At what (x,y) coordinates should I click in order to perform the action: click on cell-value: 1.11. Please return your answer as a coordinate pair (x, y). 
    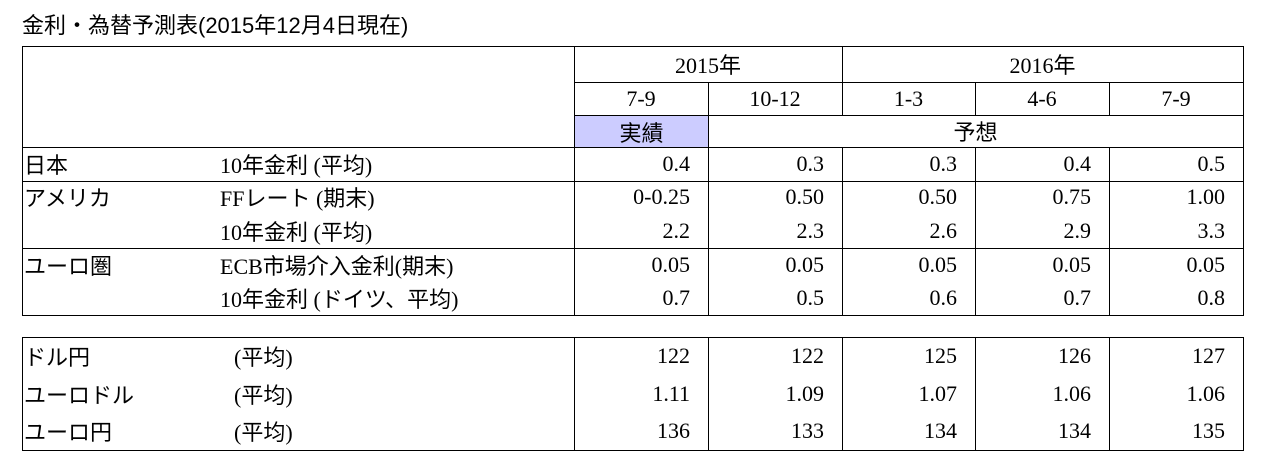
    Looking at the image, I should click on (671, 393).